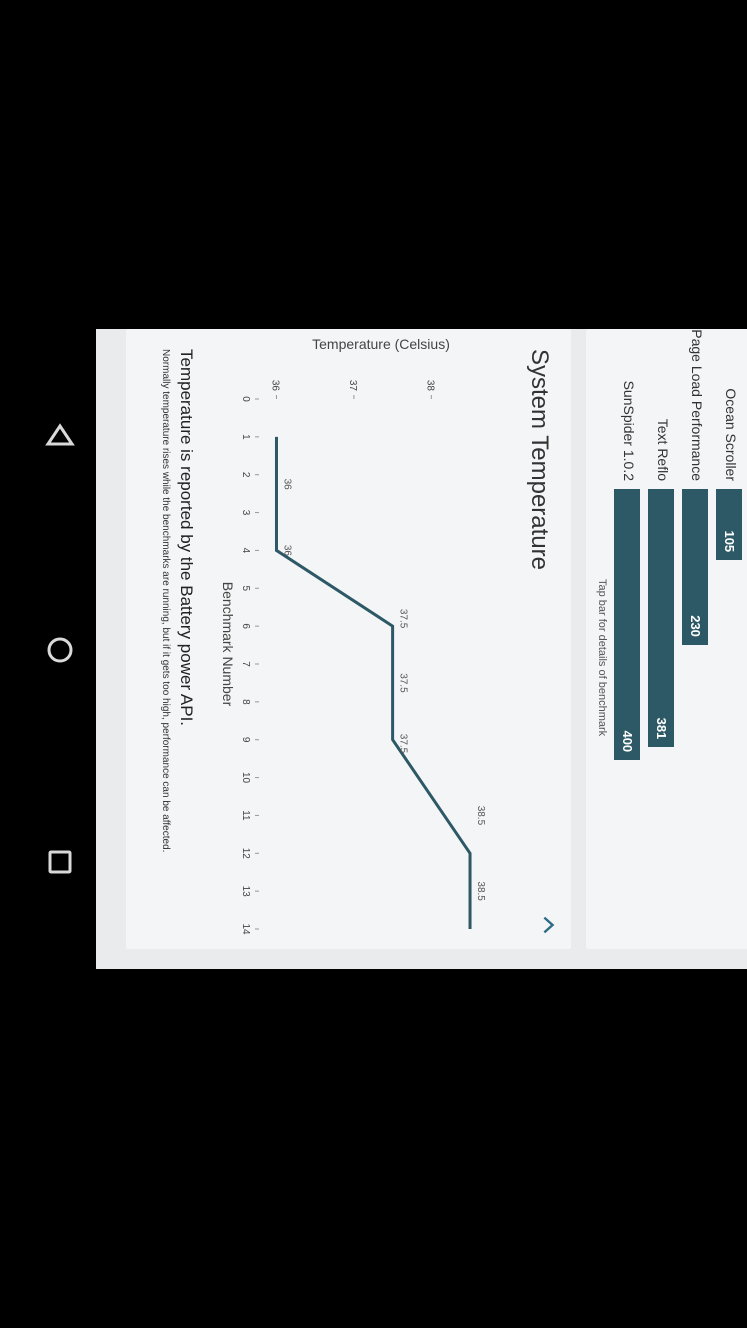  What do you see at coordinates (245, 664) in the screenshot?
I see `x-tick-label: 7` at bounding box center [245, 664].